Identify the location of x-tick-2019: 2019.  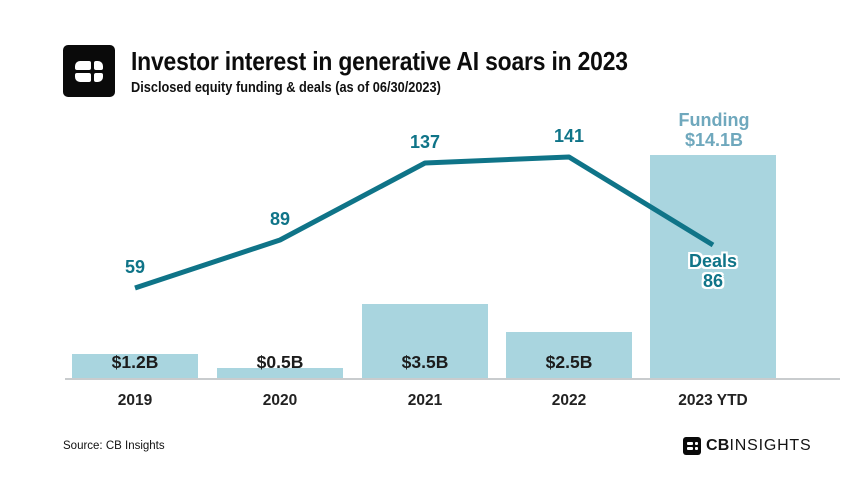
(135, 400).